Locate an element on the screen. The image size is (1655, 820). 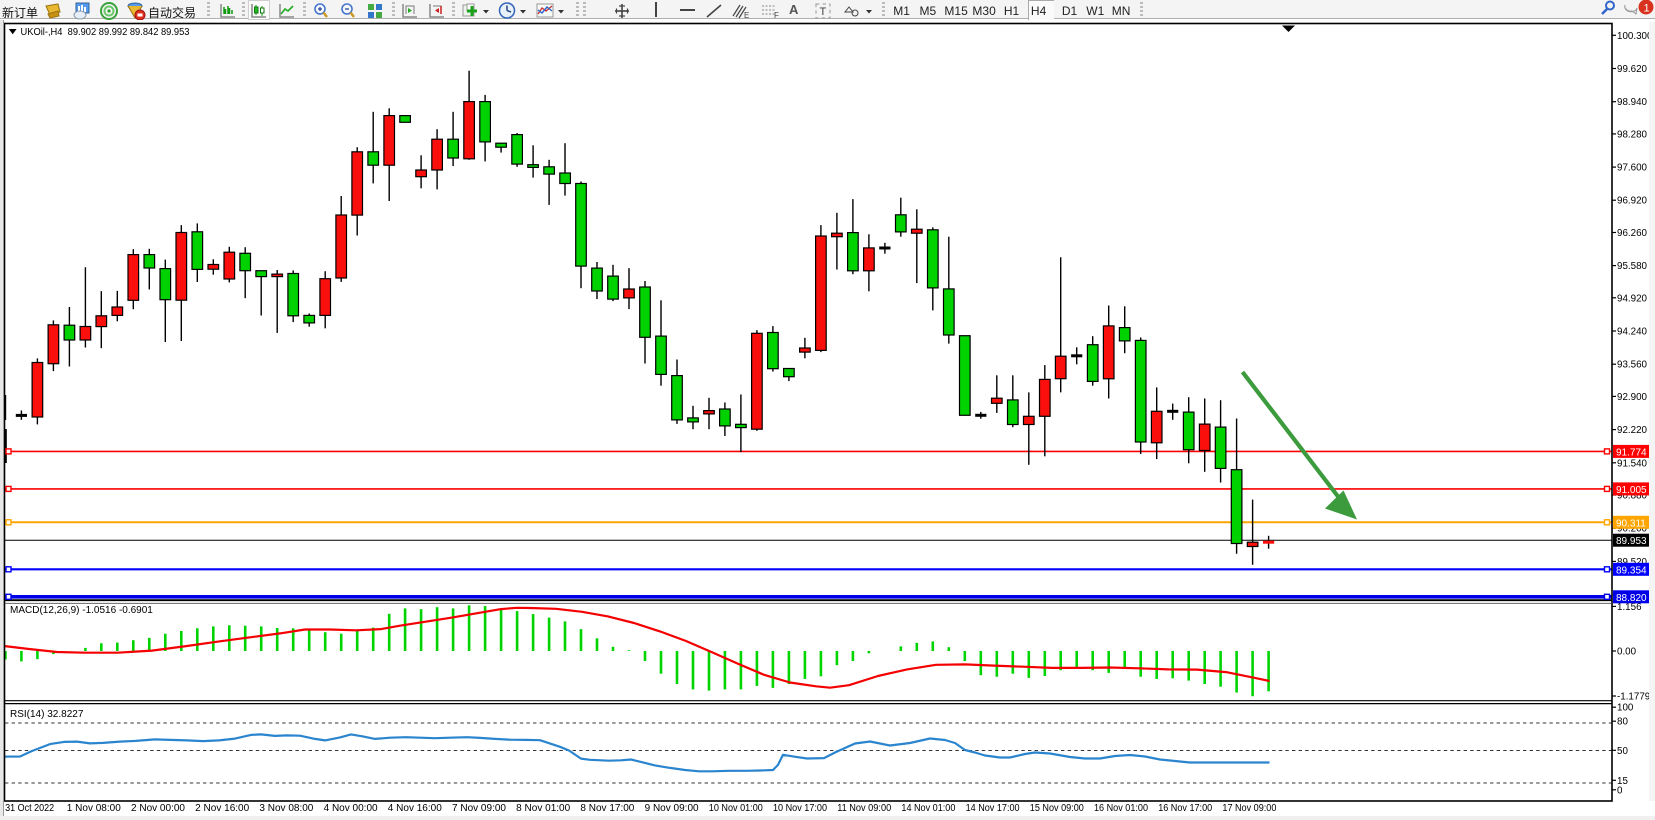
svg-text:UKOil-,H4 89.902 89.992 89.84: UKOil-,H4 89.902 89.992 89.842 89.953 is located at coordinates (105, 32).